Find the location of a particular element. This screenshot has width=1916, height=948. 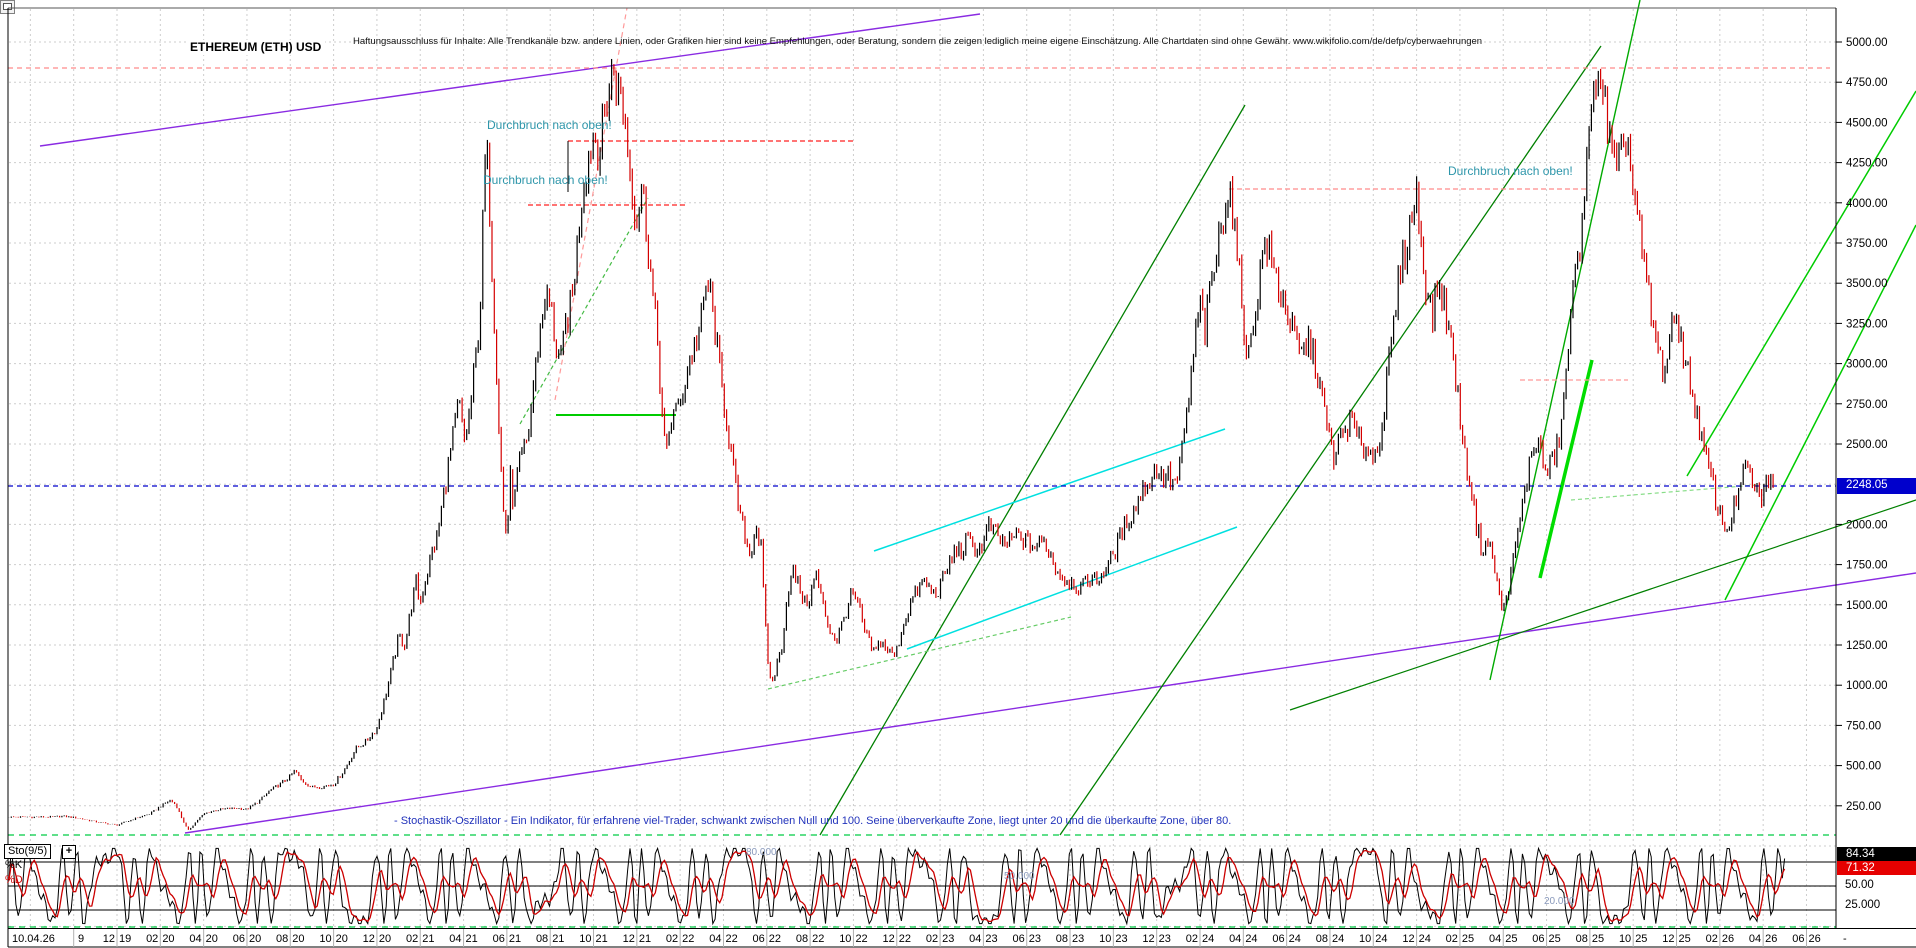

date-label: 10.04.26 is located at coordinates (33, 939).